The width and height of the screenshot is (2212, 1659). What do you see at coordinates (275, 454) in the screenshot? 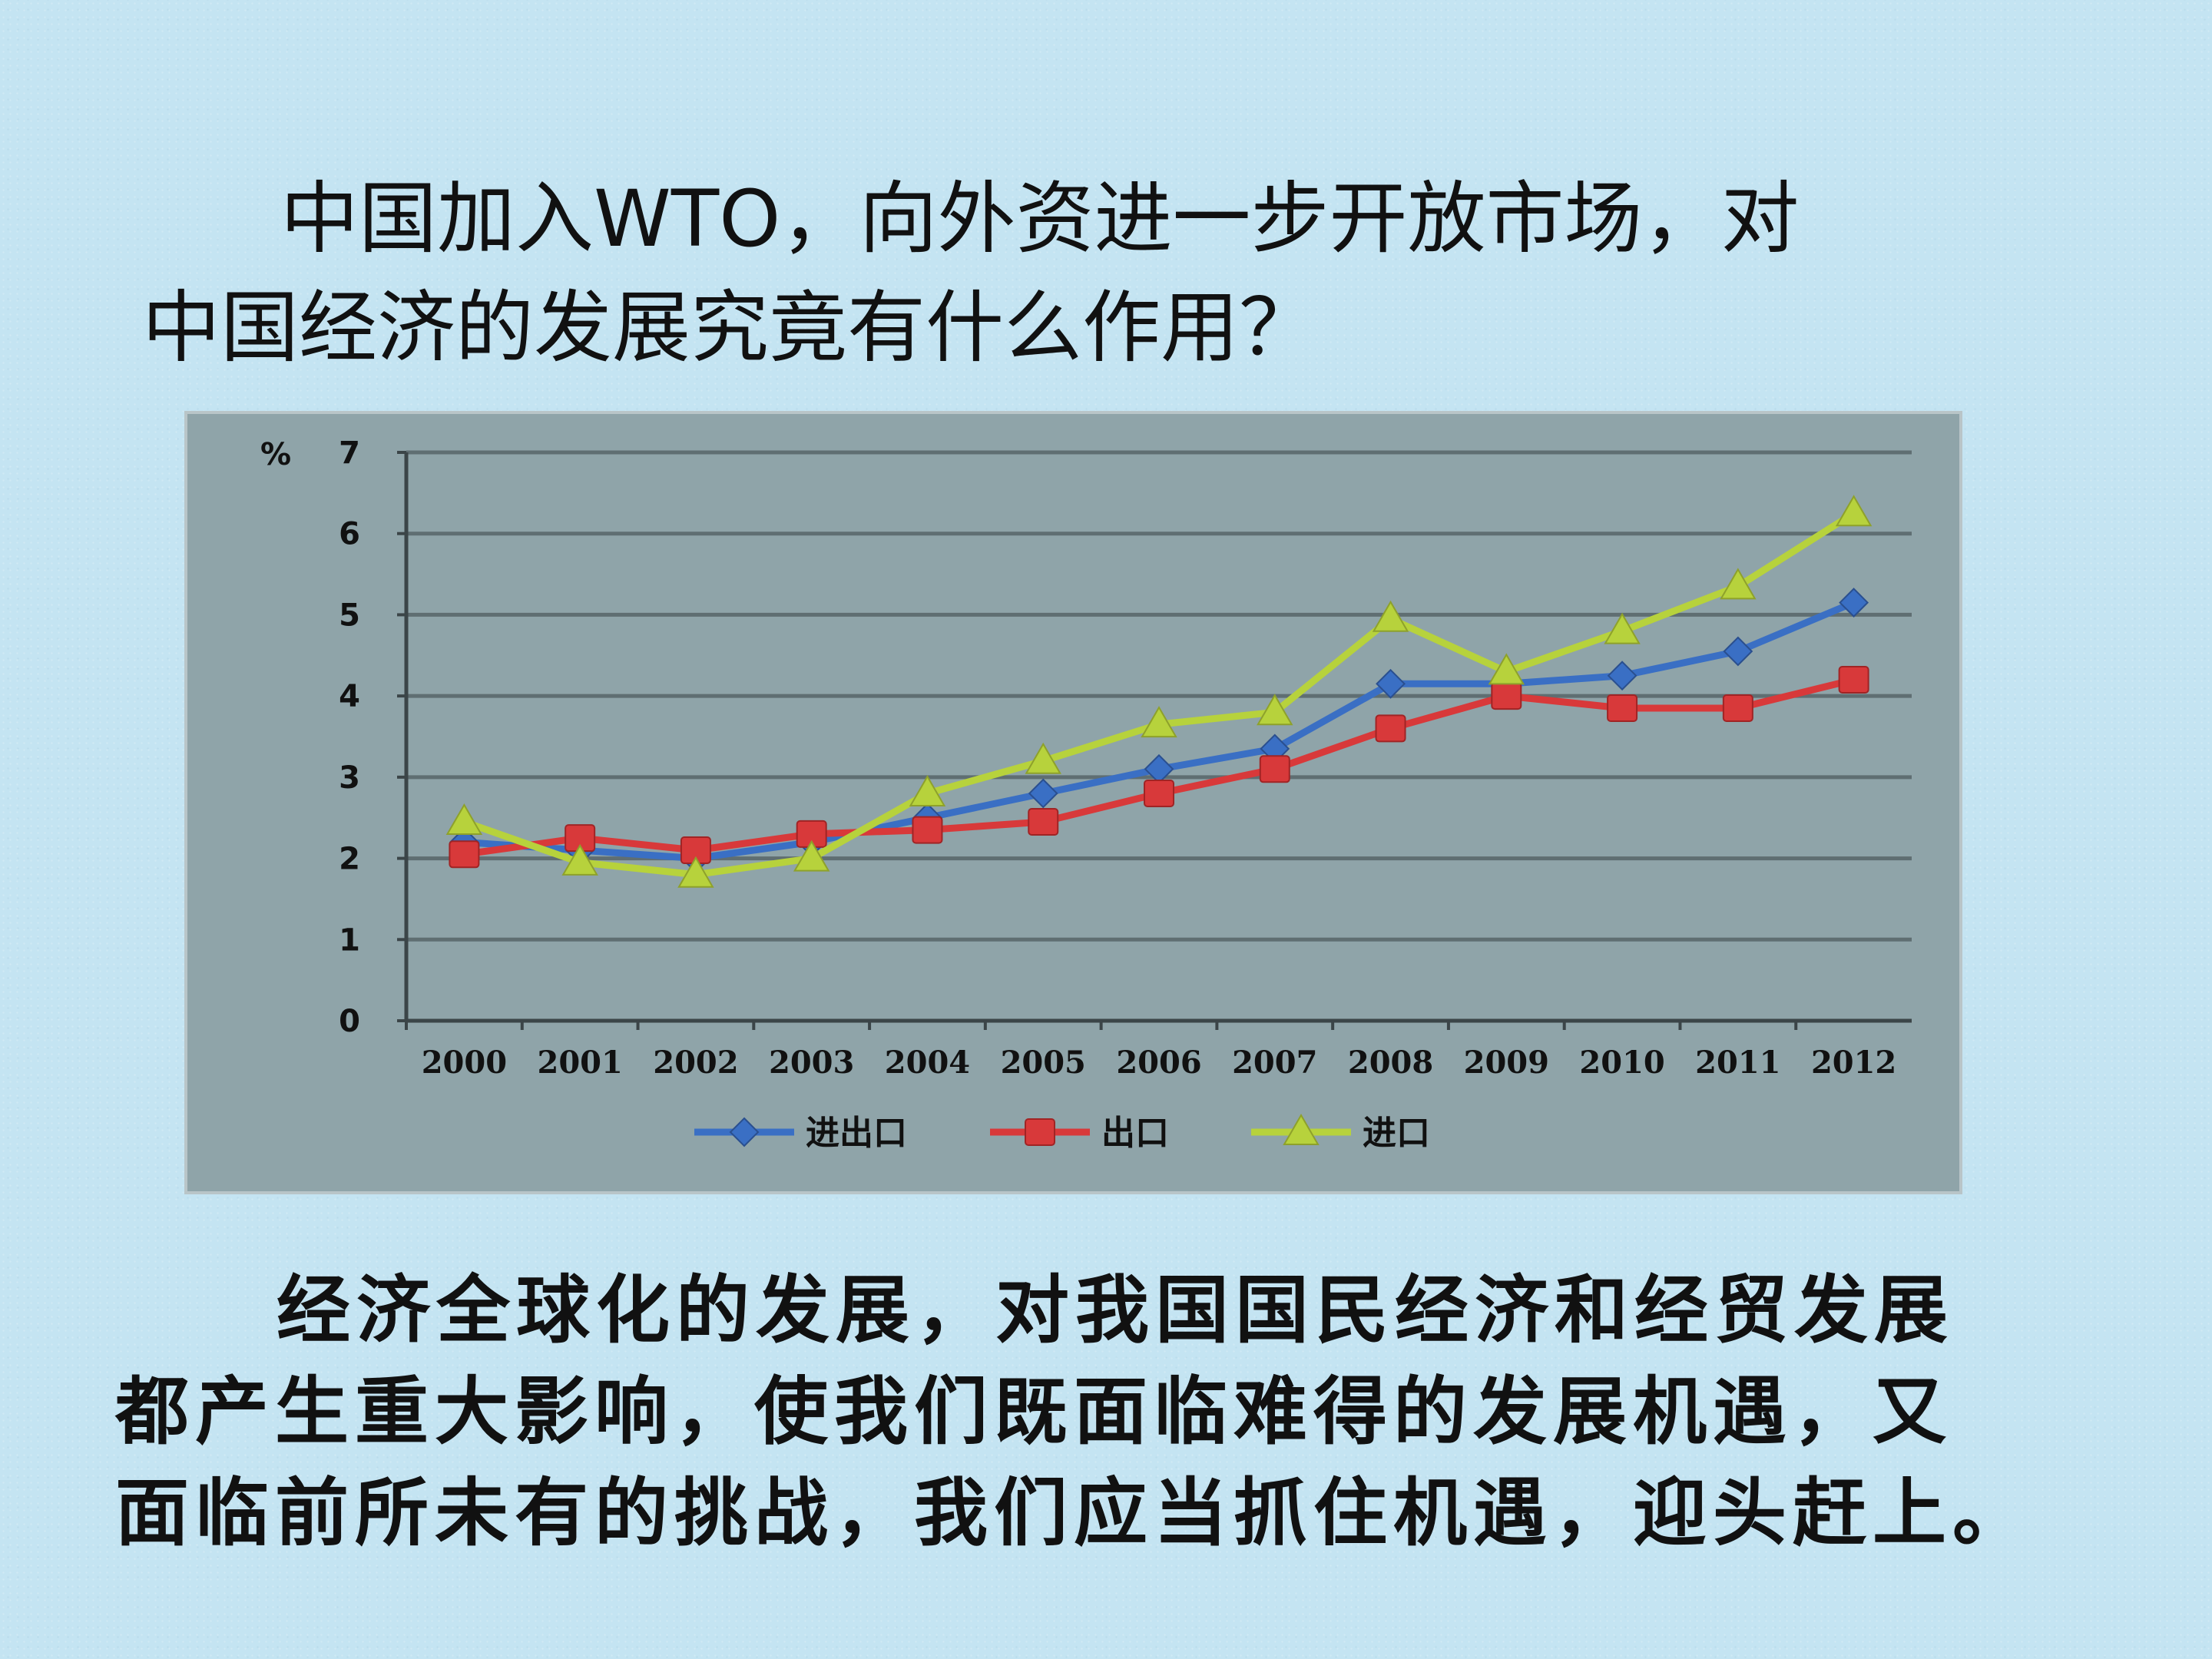
I see `y-axis-unit-label: %` at bounding box center [275, 454].